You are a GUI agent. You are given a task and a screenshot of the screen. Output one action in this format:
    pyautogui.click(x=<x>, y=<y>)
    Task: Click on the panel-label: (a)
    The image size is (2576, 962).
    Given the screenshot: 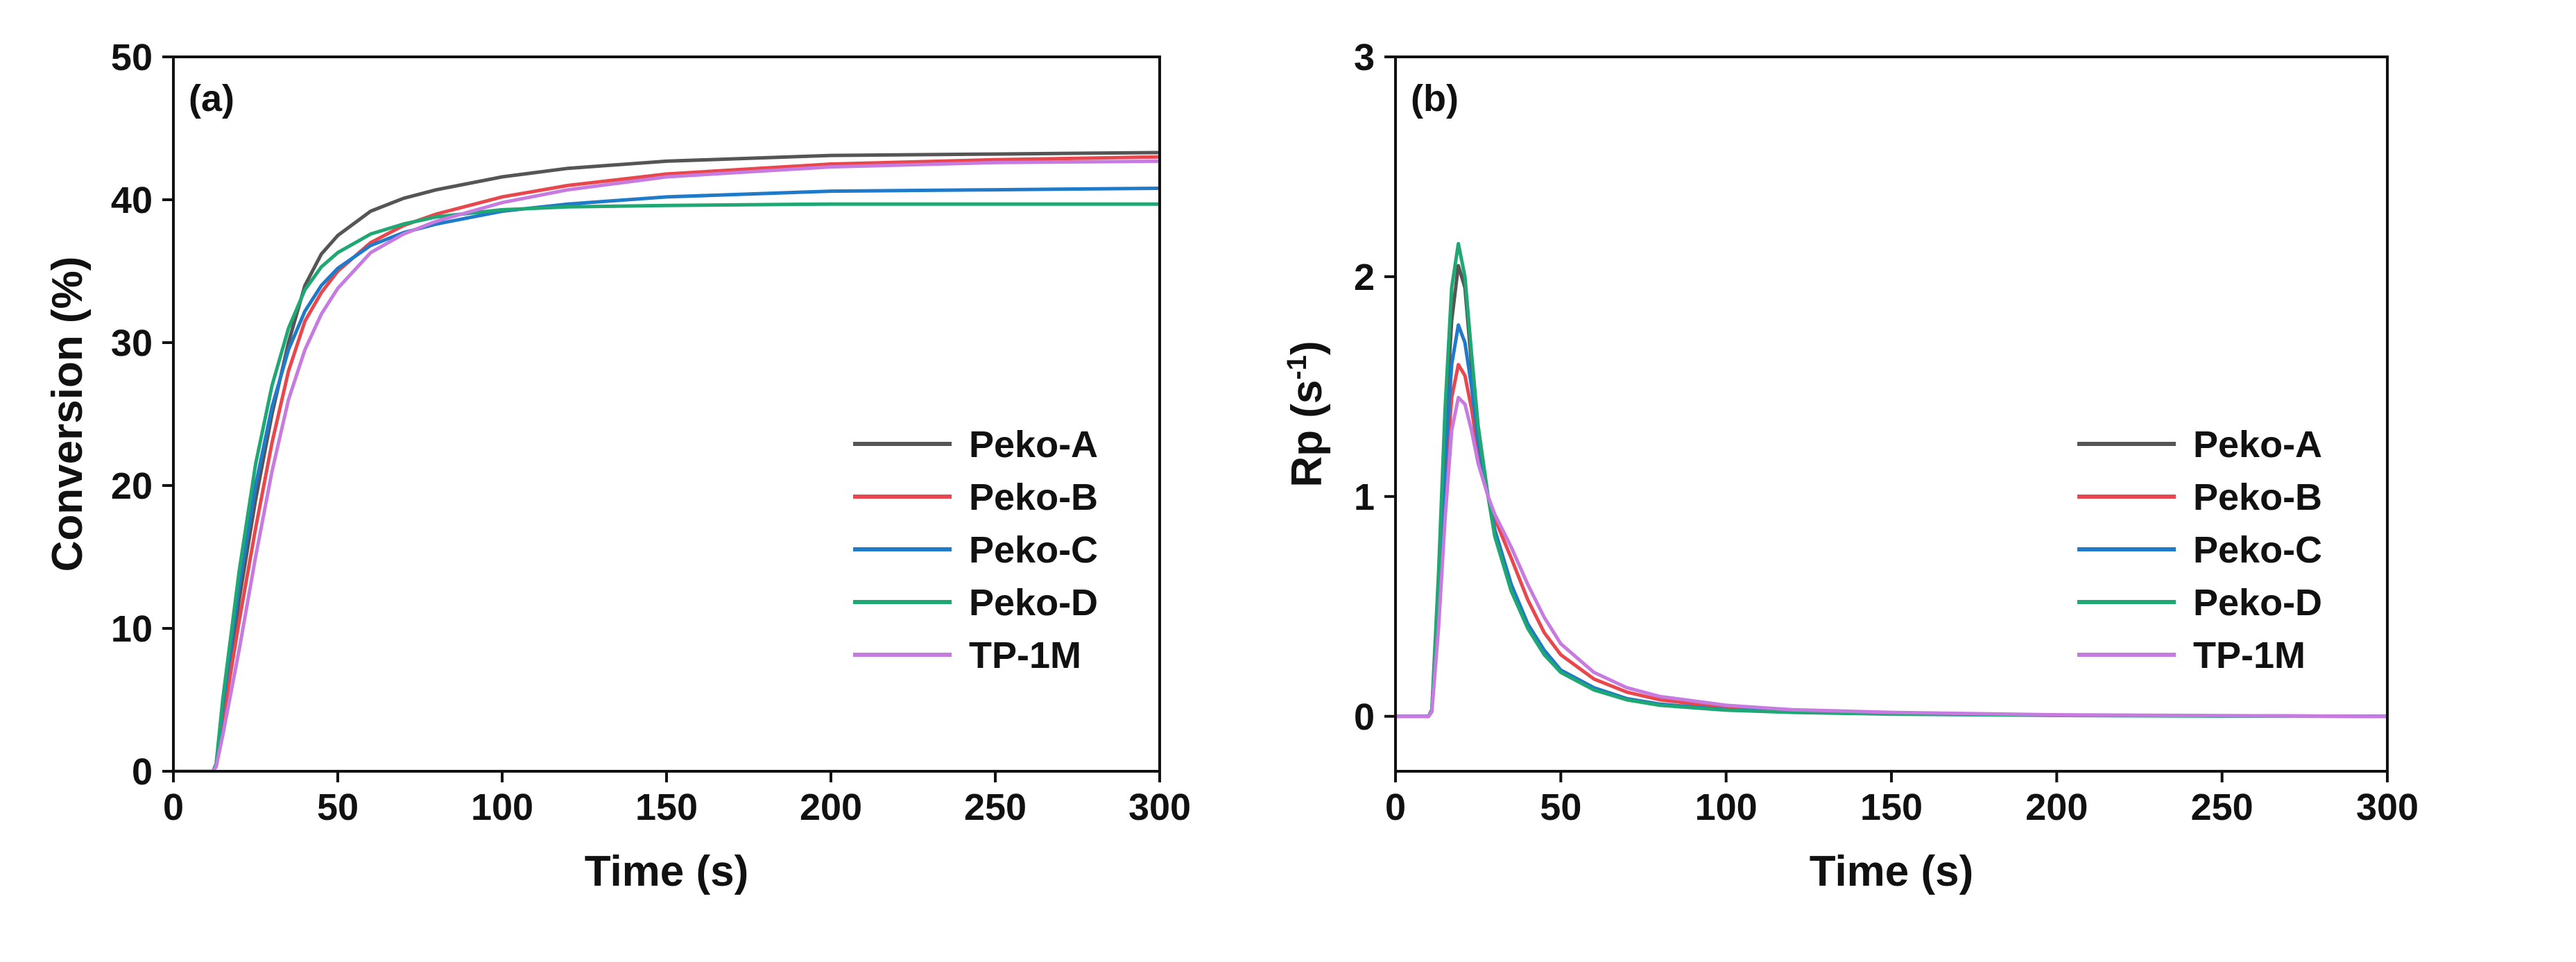 What is the action you would take?
    pyautogui.click(x=211, y=98)
    